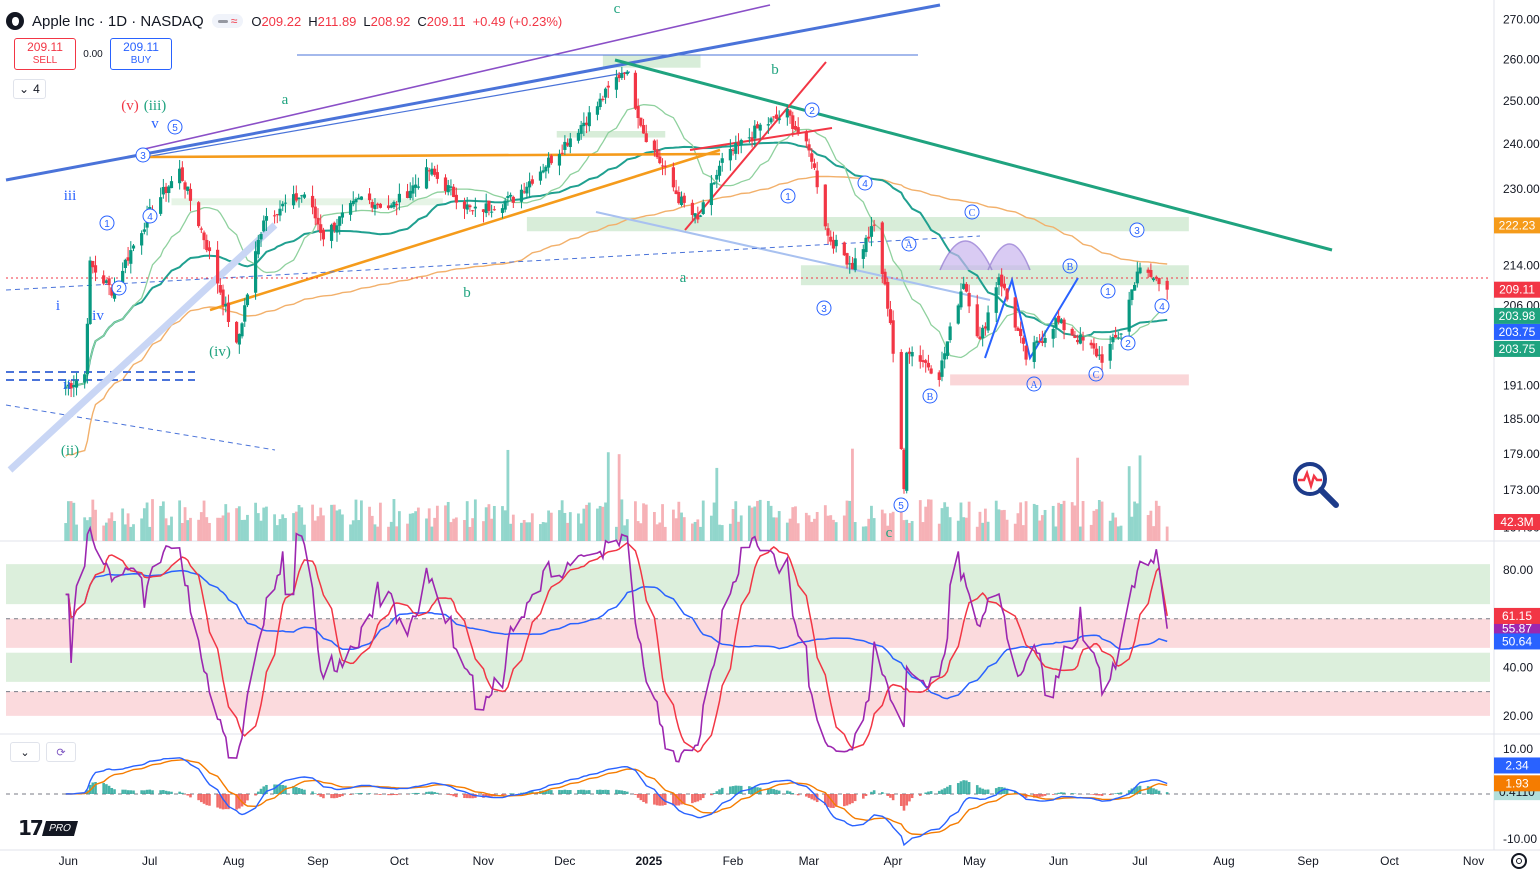  What do you see at coordinates (483, 861) in the screenshot?
I see `time-tick-label: Nov` at bounding box center [483, 861].